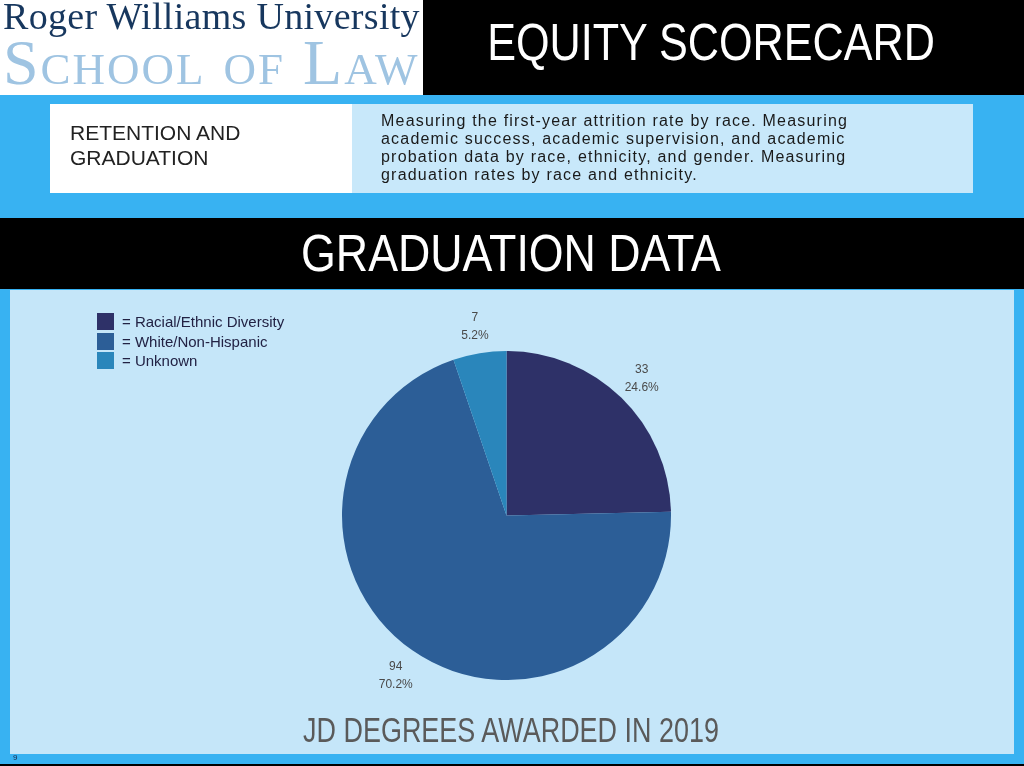  Describe the element at coordinates (203, 322) in the screenshot. I see `legend-label: = Racial/Ethnic Diversity` at that location.